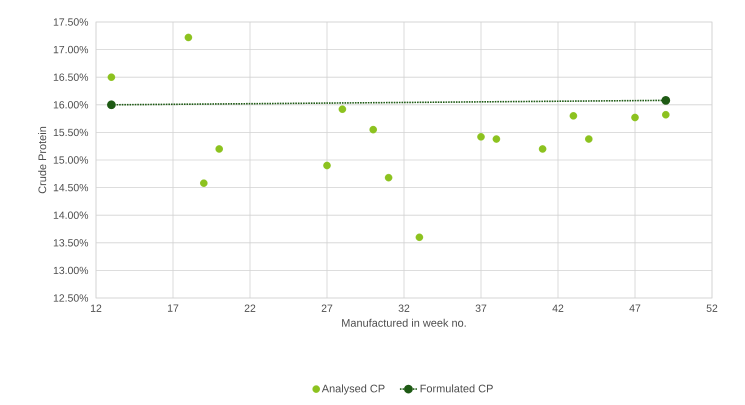  I want to click on x-tick-label: 22, so click(250, 308).